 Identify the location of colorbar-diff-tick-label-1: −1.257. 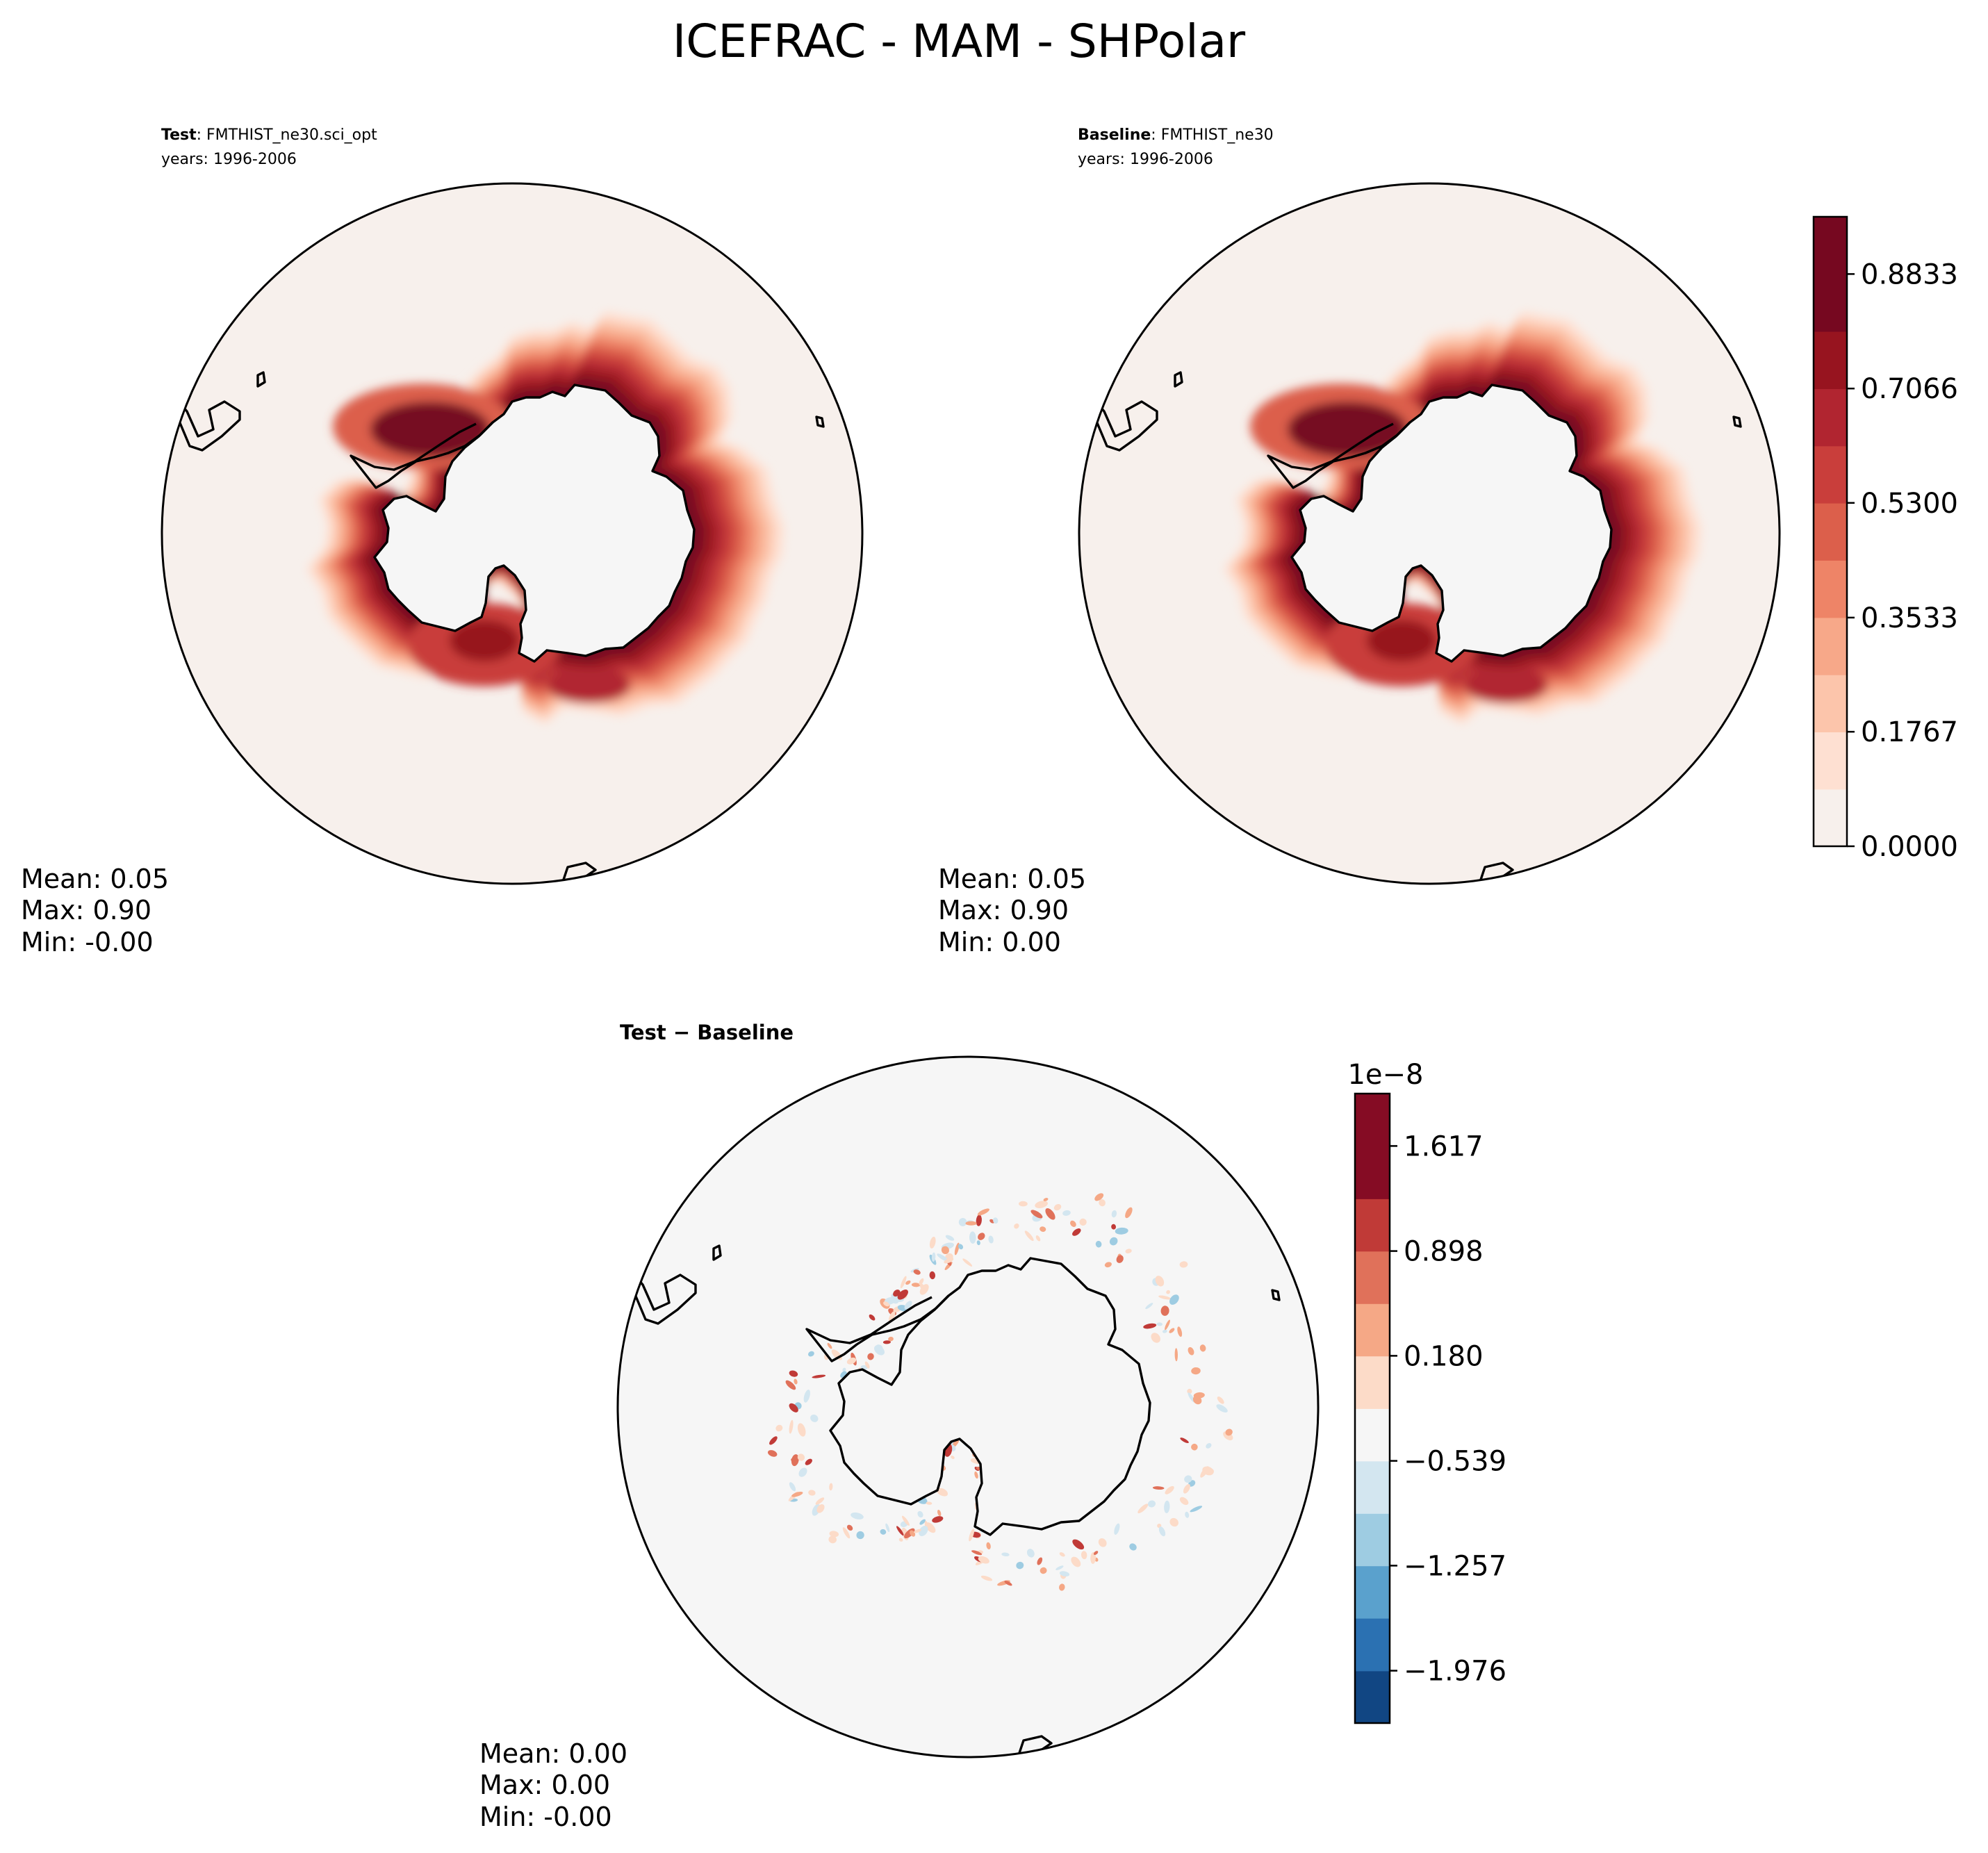
(1455, 1566).